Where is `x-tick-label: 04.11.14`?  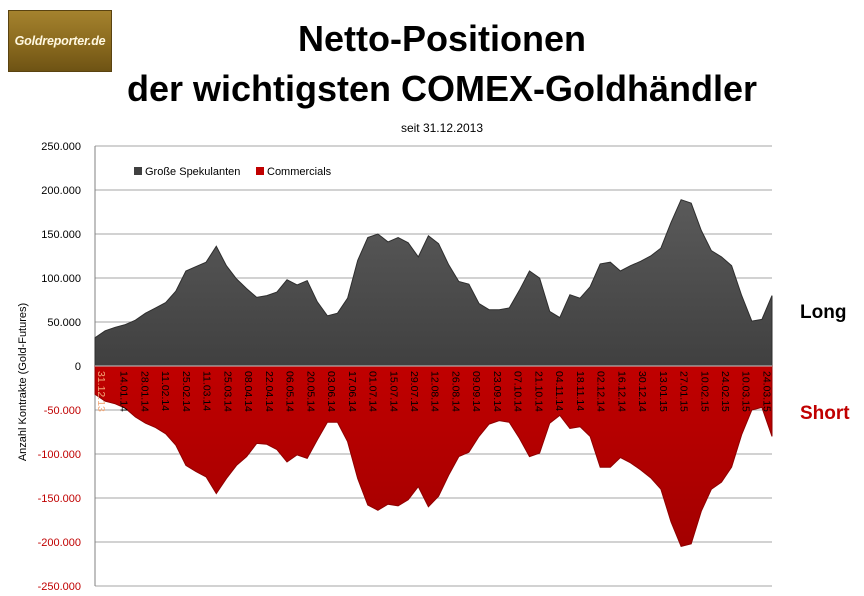
x-tick-label: 04.11.14 is located at coordinates (559, 391).